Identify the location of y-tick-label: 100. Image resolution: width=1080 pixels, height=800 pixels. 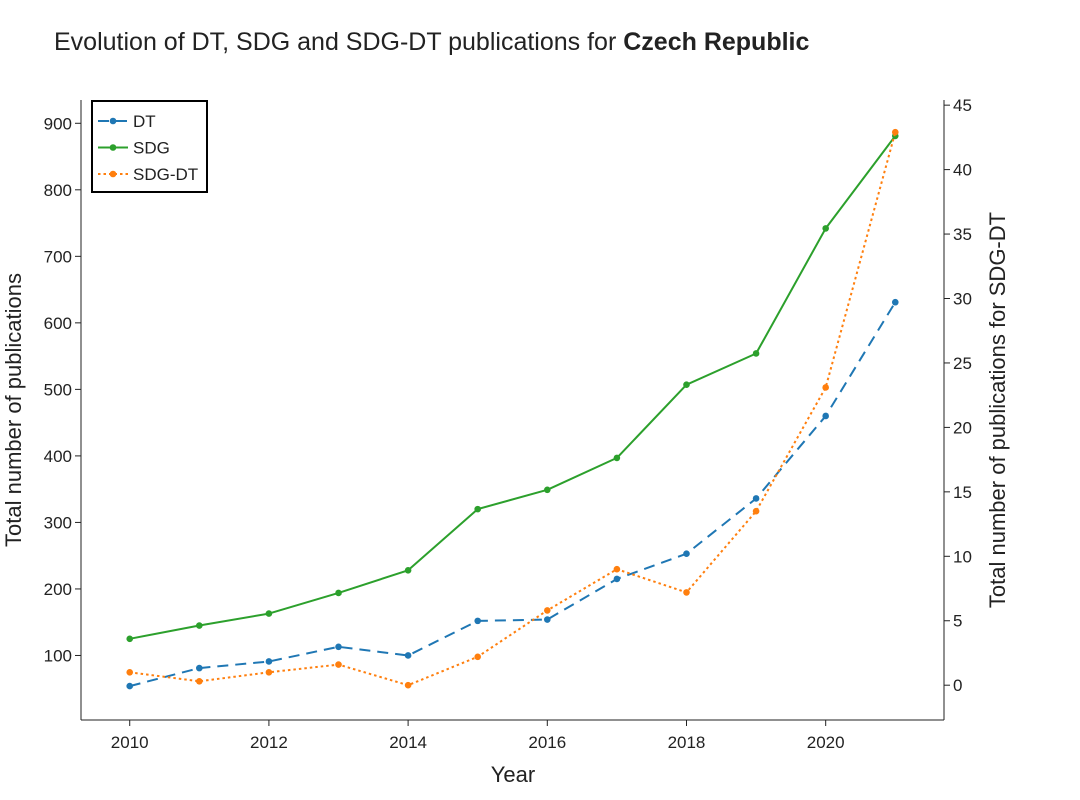
(58, 655).